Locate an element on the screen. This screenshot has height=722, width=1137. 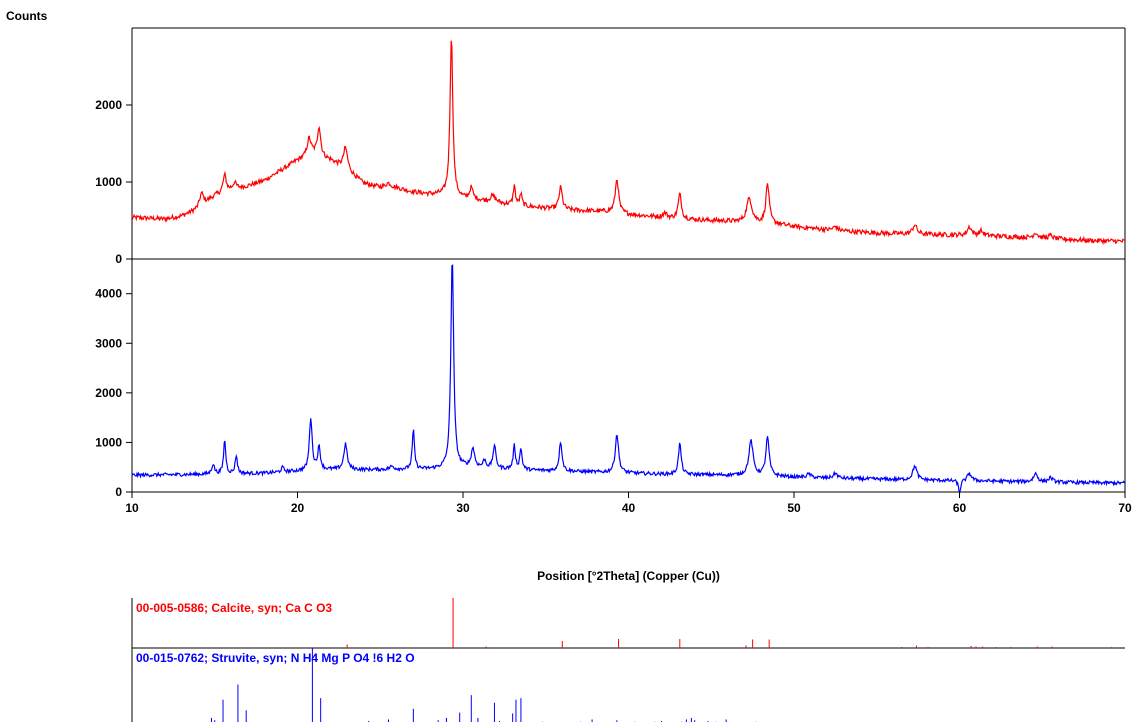
y-tick-label: 3000 is located at coordinates (108, 343).